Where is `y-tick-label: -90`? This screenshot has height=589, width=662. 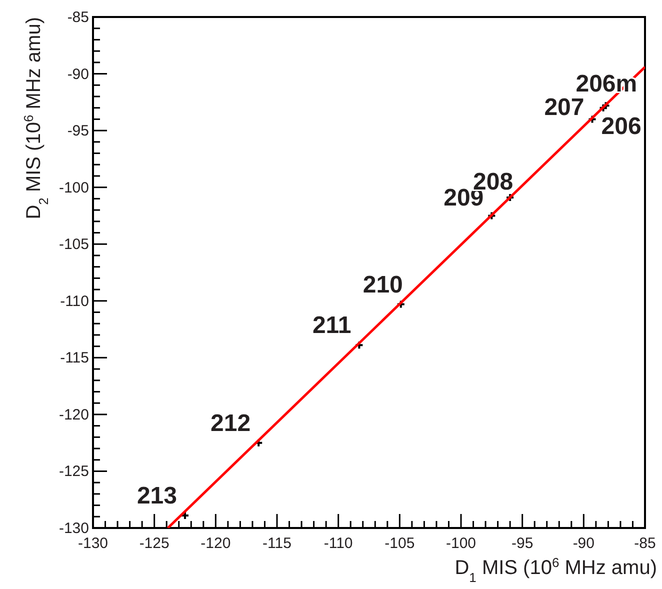 y-tick-label: -90 is located at coordinates (78, 74).